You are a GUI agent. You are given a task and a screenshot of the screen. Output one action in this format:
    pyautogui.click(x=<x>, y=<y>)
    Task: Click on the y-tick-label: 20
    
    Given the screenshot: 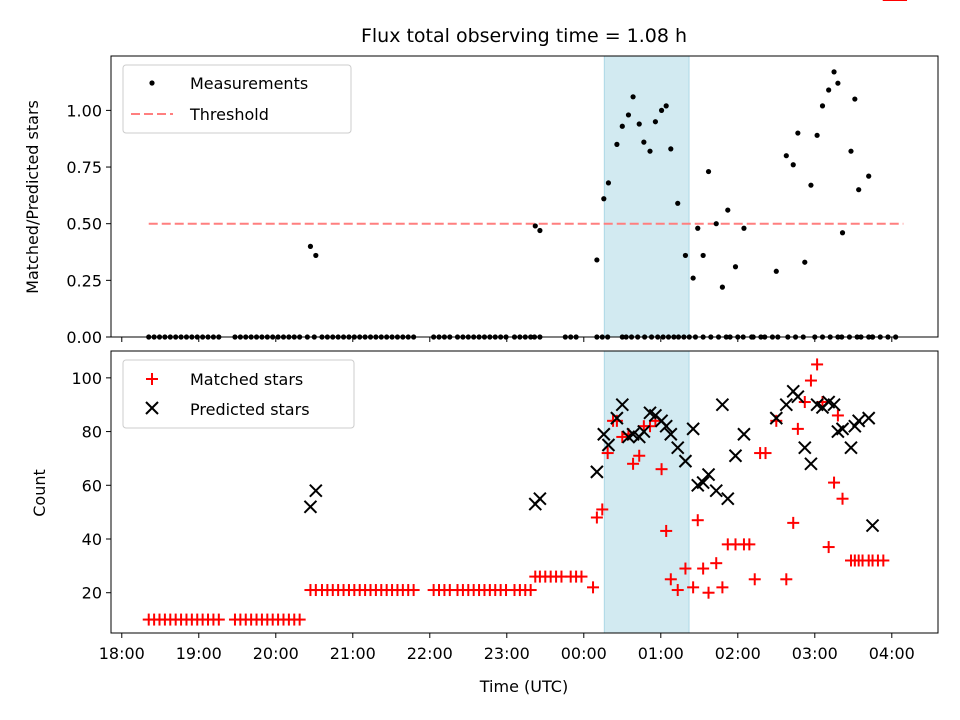 What is the action you would take?
    pyautogui.click(x=92, y=593)
    